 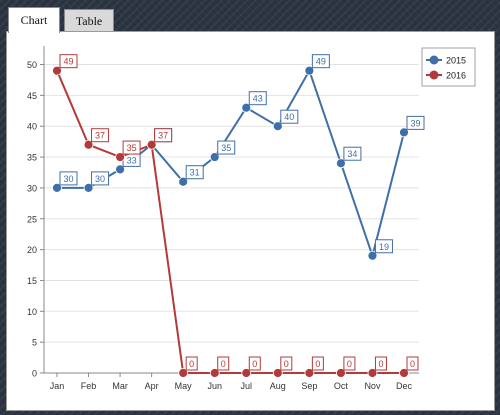 What do you see at coordinates (372, 386) in the screenshot?
I see `x-tick-label: Nov` at bounding box center [372, 386].